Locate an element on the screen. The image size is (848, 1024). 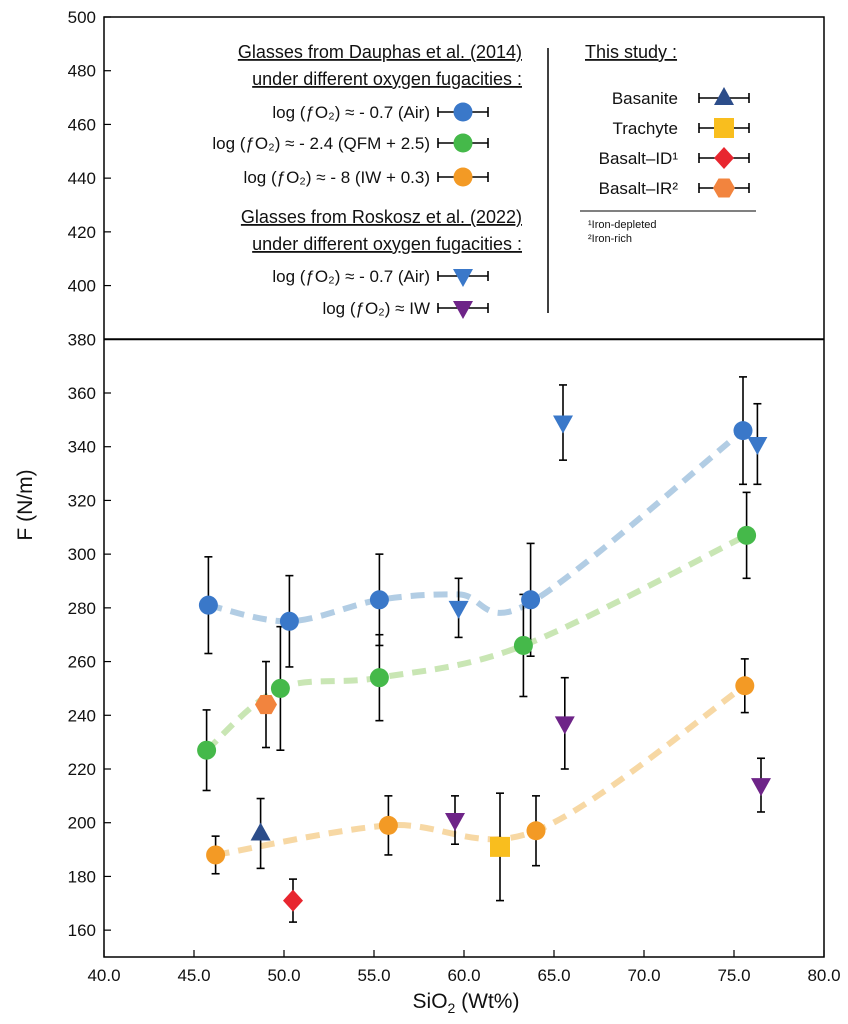
y-tick-label: 380 is located at coordinates (82, 339).